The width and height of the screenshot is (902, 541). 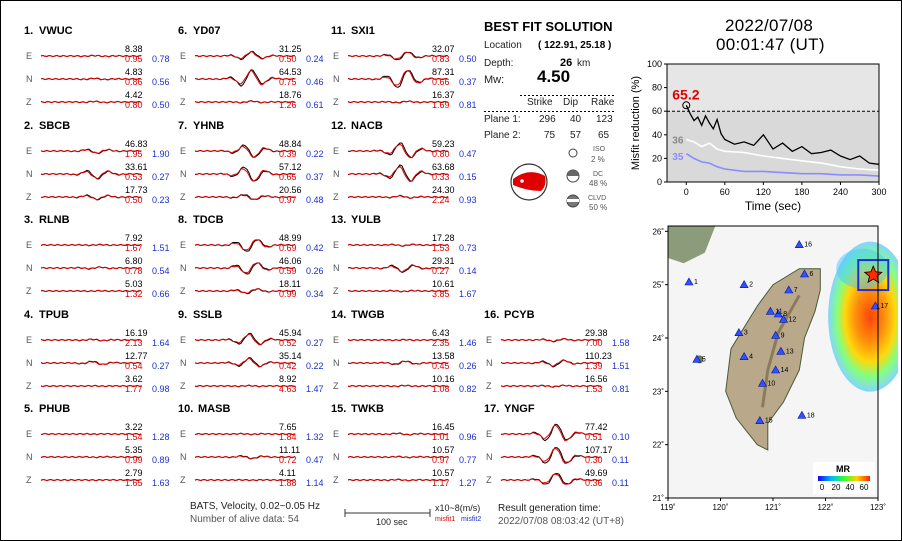 I want to click on misfit2-value: 0.98, so click(x=161, y=389).